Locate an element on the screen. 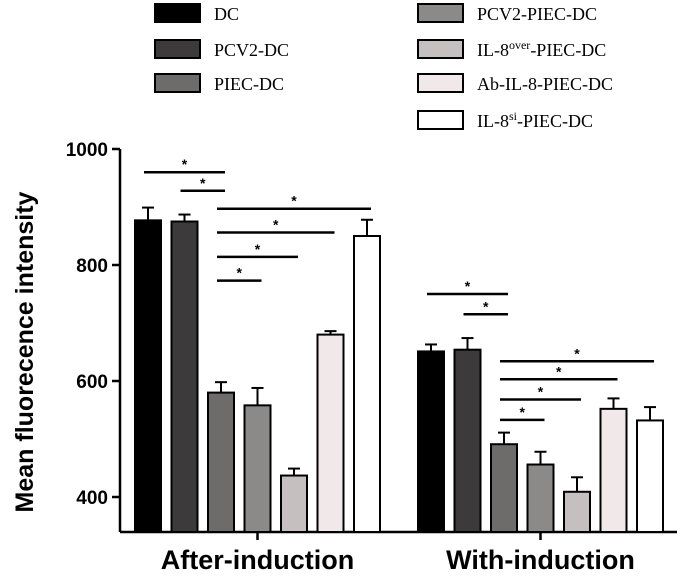 This screenshot has width=685, height=577. x-category-label: After-induction is located at coordinates (257, 560).